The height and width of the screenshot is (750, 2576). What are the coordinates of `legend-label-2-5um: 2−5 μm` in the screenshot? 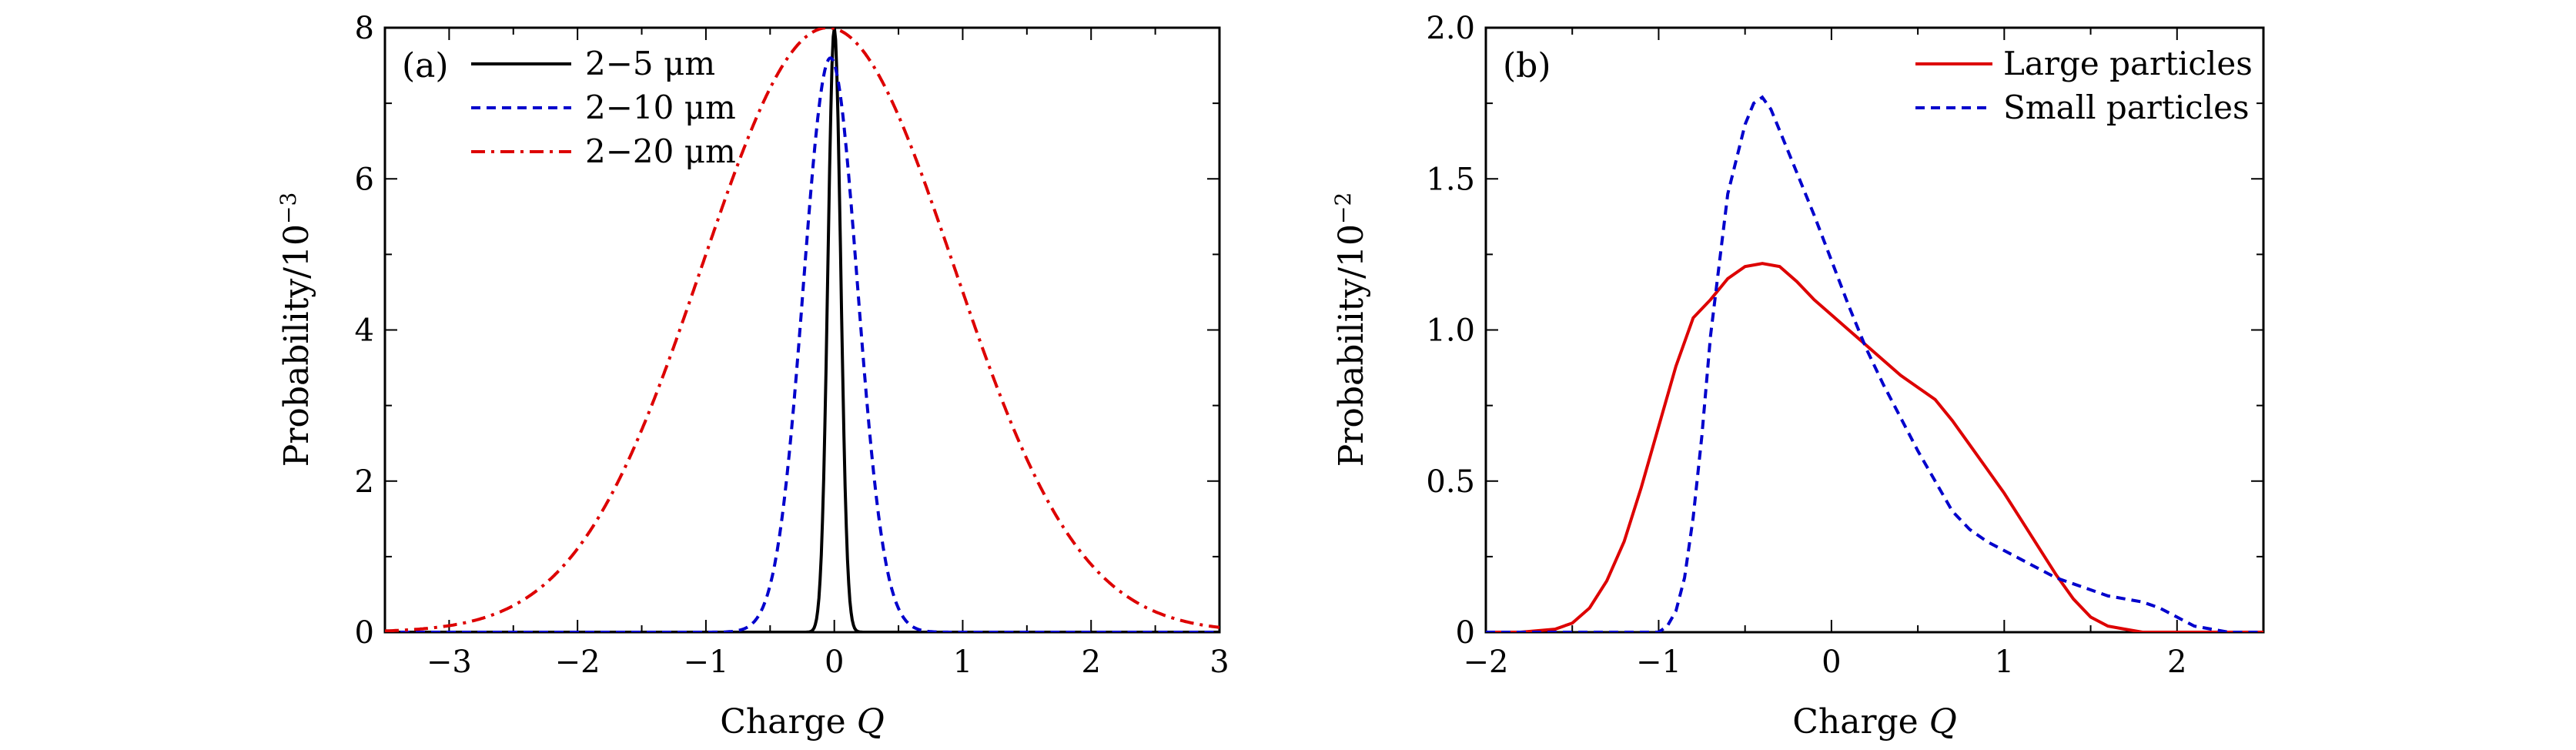 It's located at (650, 63).